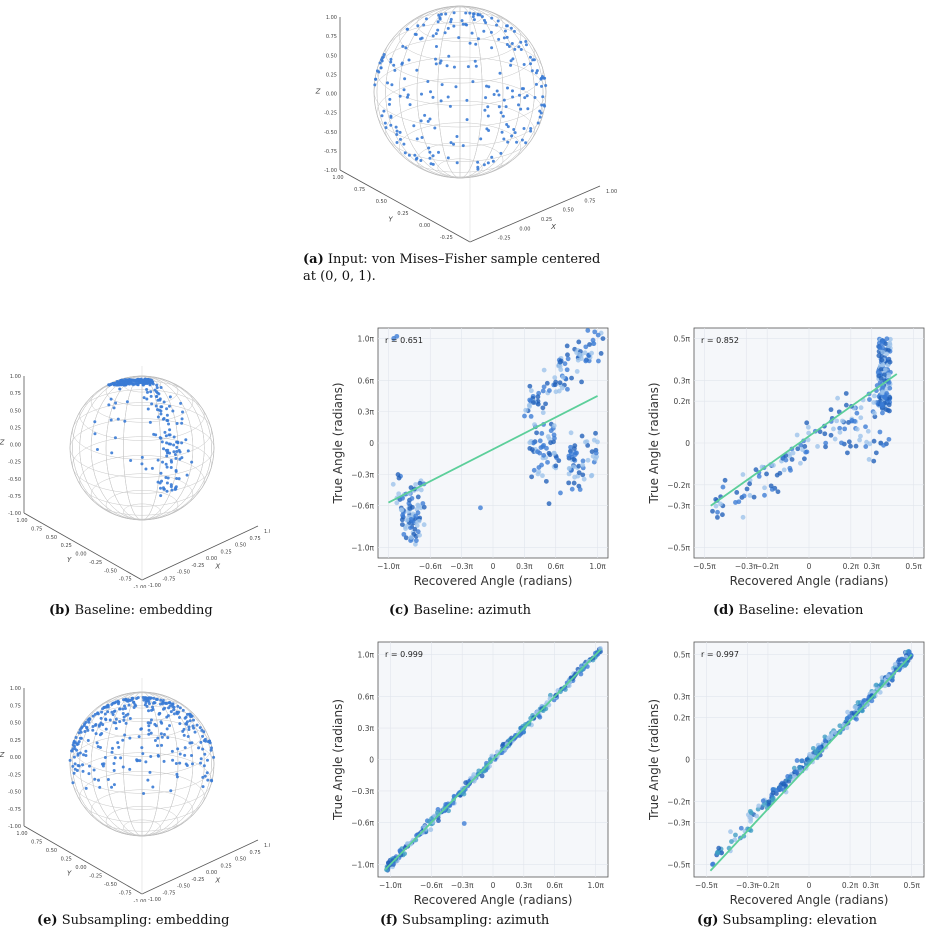  Describe the element at coordinates (331, 18) in the screenshot. I see `z-tick-label: 1.00` at that location.